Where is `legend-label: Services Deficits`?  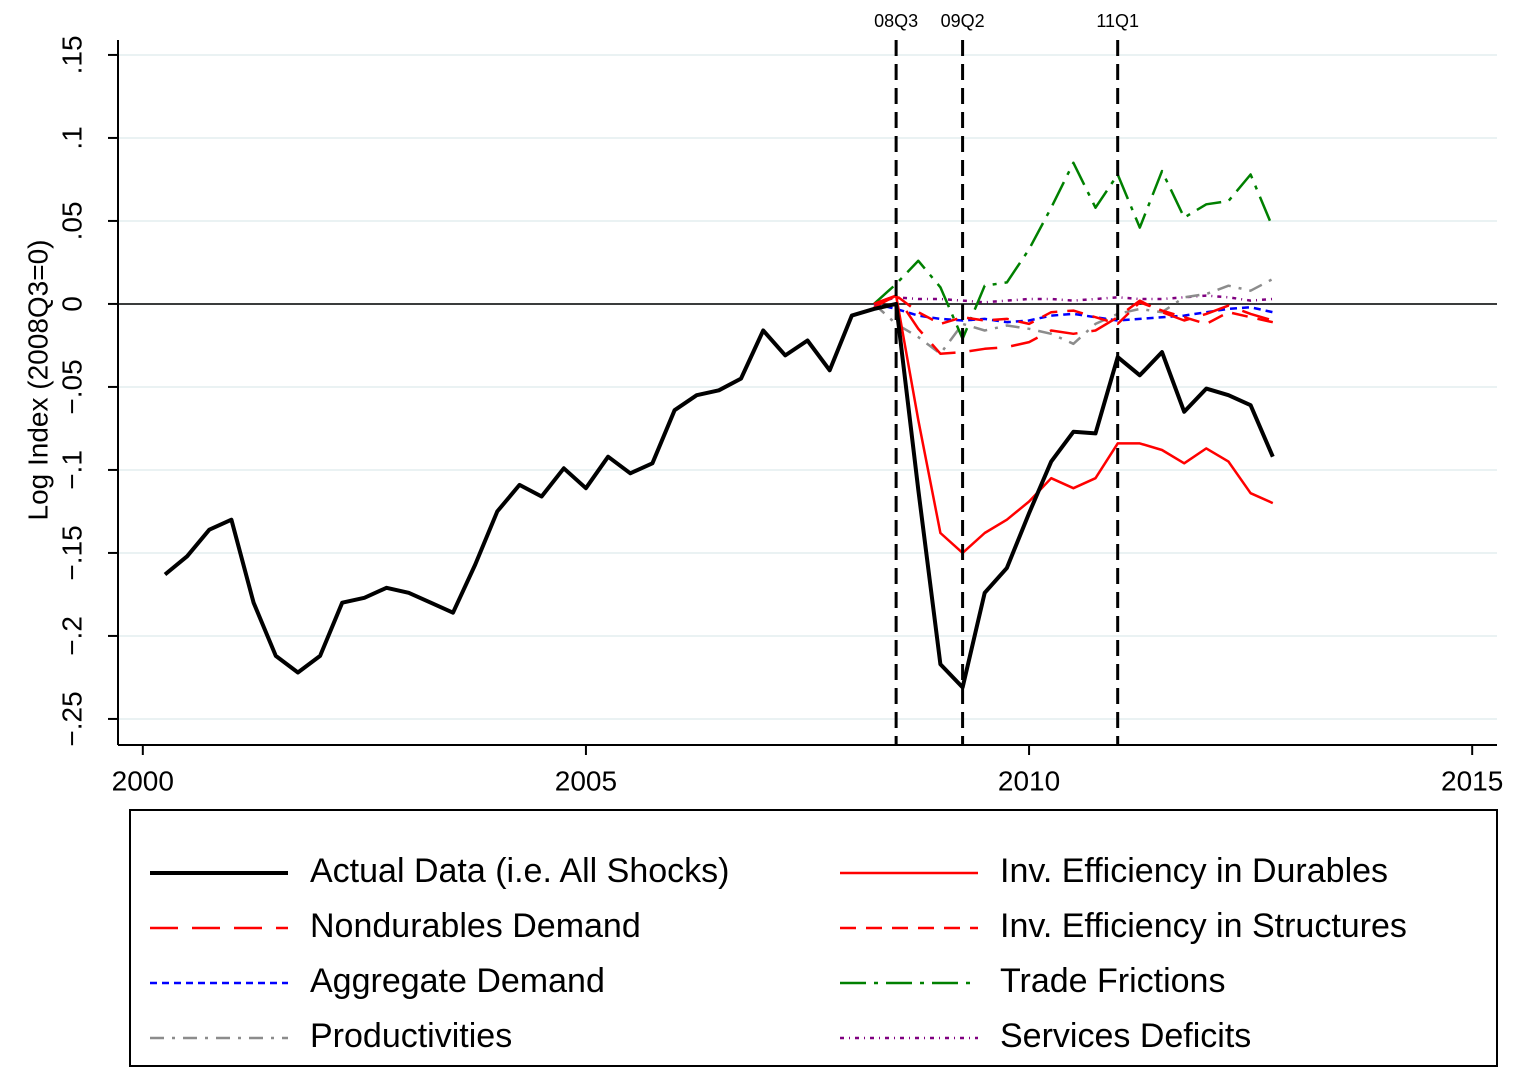 legend-label: Services Deficits is located at coordinates (1125, 1036).